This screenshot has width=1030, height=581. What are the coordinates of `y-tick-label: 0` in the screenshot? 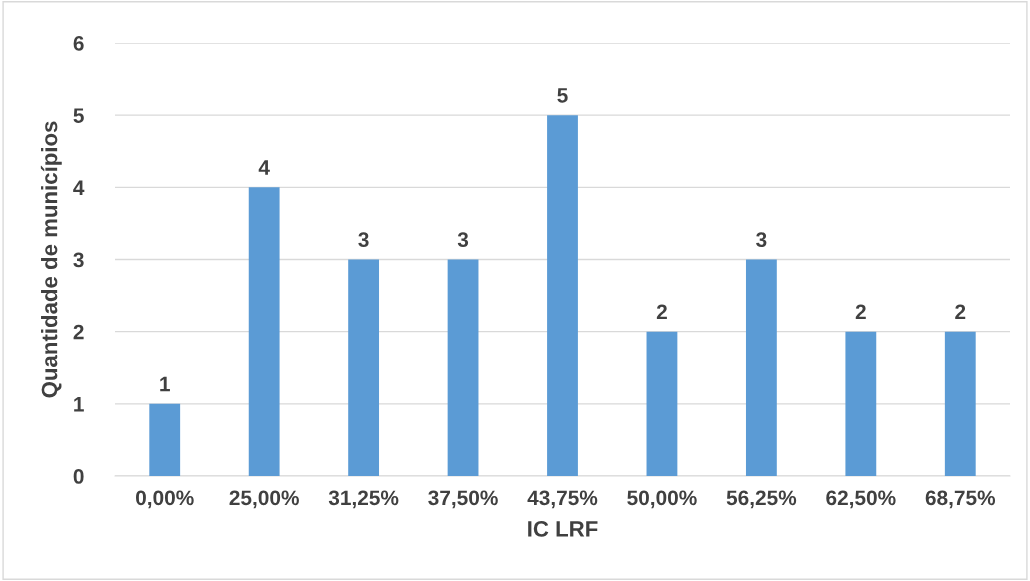 It's located at (78, 476).